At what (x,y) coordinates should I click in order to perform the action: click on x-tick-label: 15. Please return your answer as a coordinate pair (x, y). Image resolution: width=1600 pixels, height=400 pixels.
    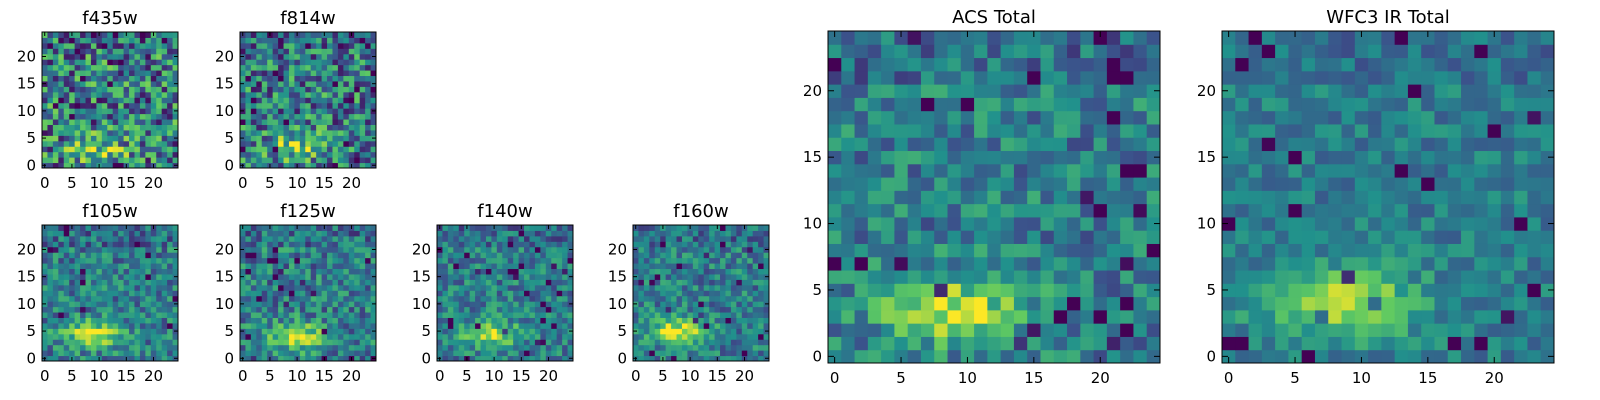
    Looking at the image, I should click on (126, 376).